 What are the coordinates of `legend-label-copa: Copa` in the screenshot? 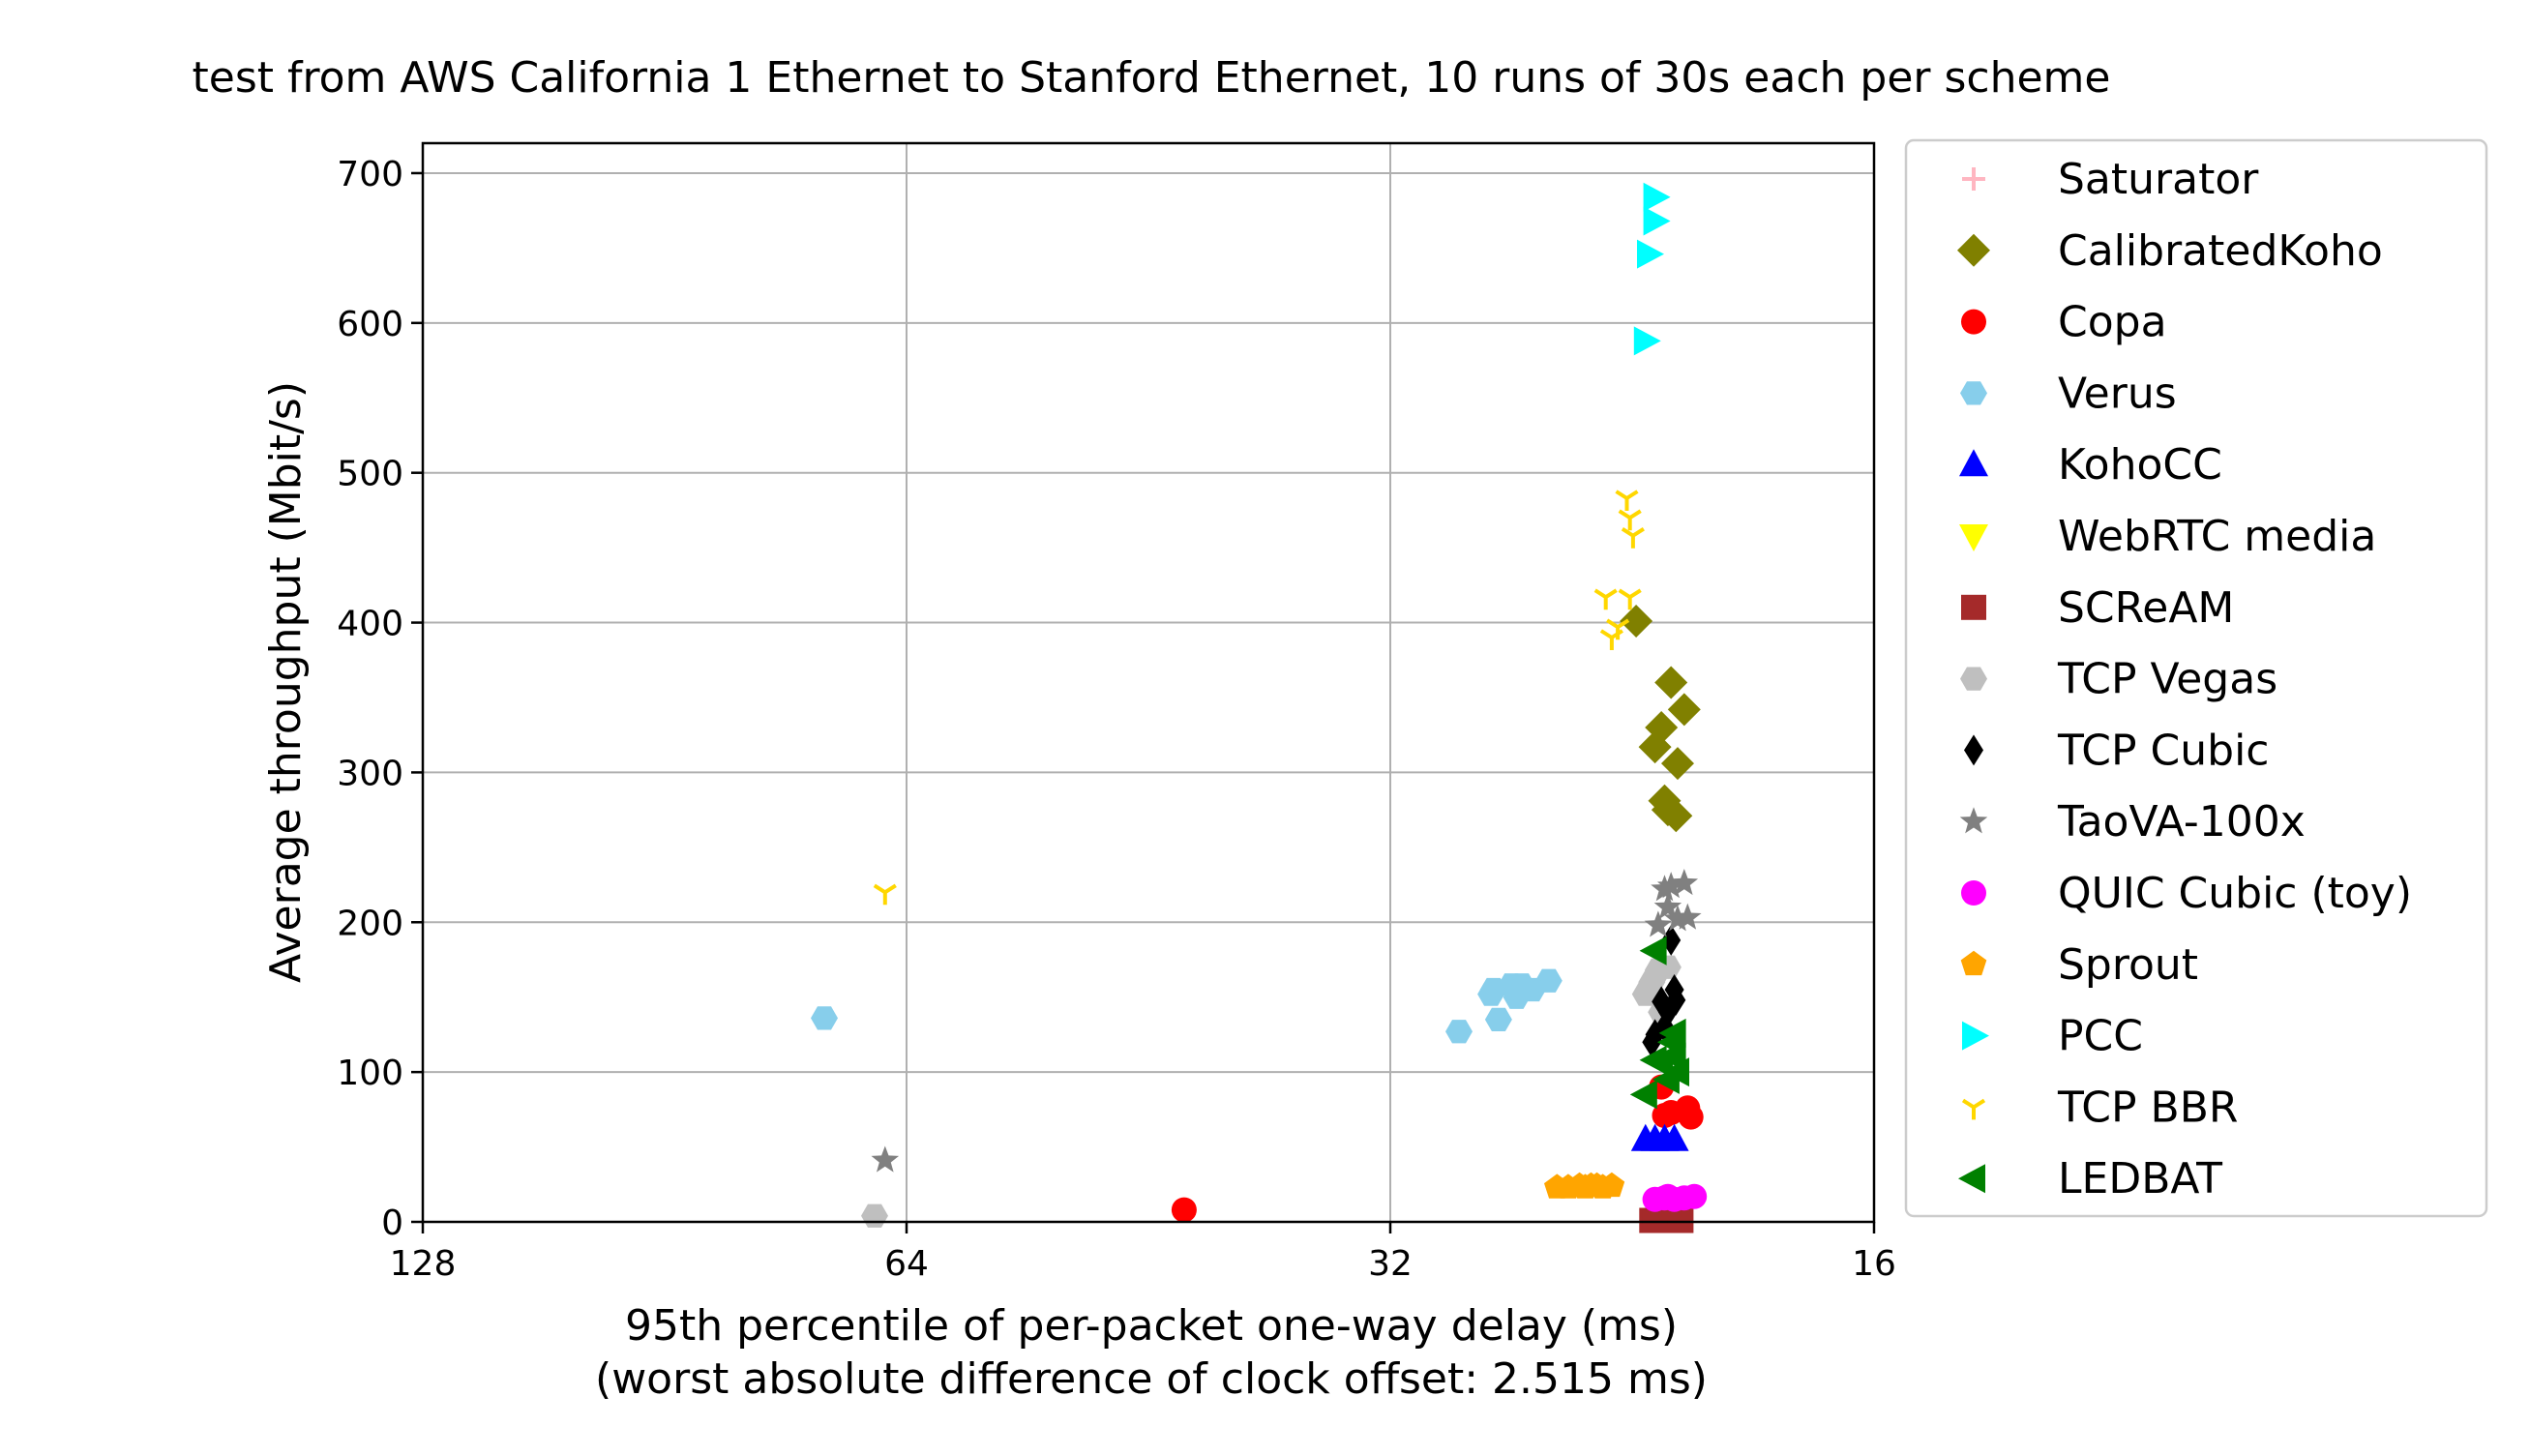 It's located at (2112, 322).